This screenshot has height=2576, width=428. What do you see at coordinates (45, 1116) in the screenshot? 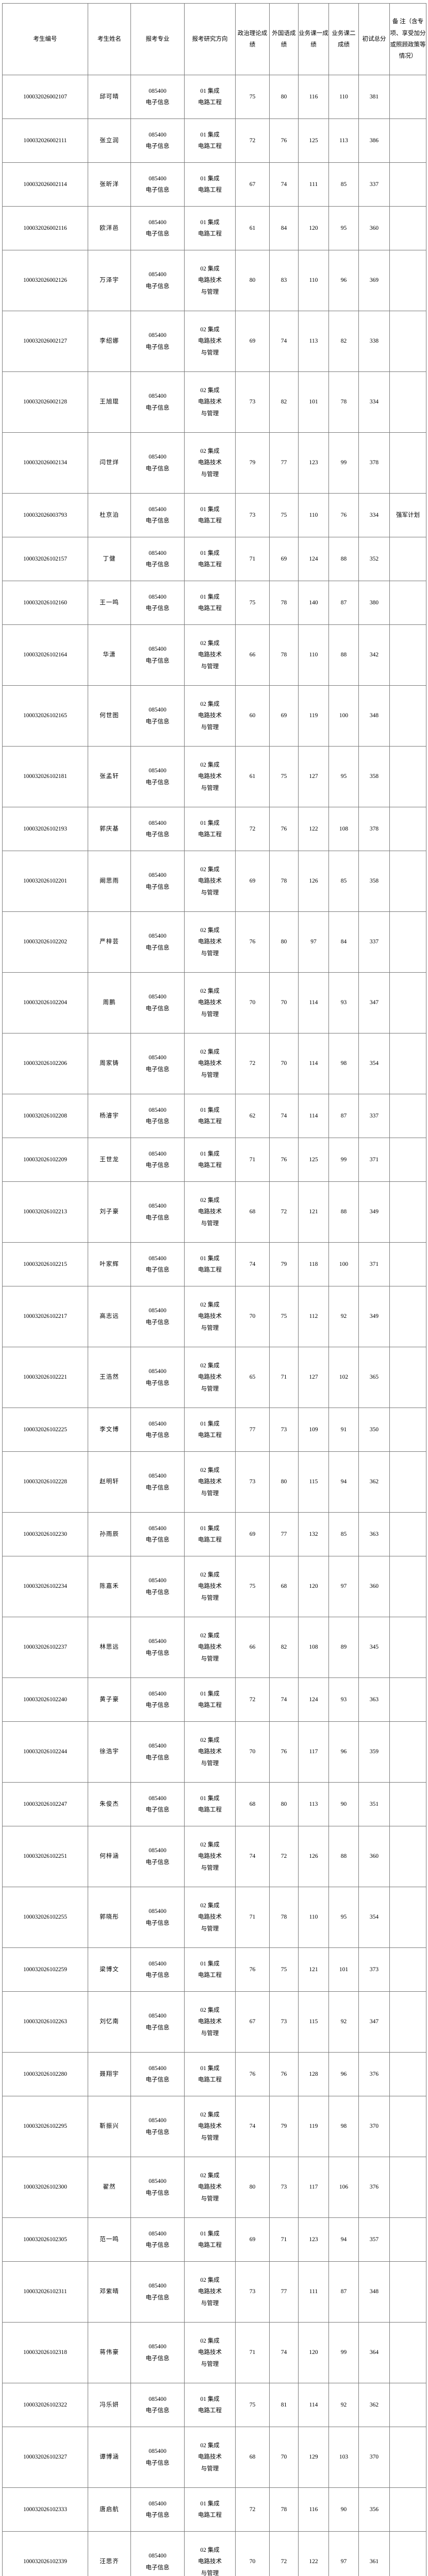
I see `cell-candidate-id: 100032026102208` at bounding box center [45, 1116].